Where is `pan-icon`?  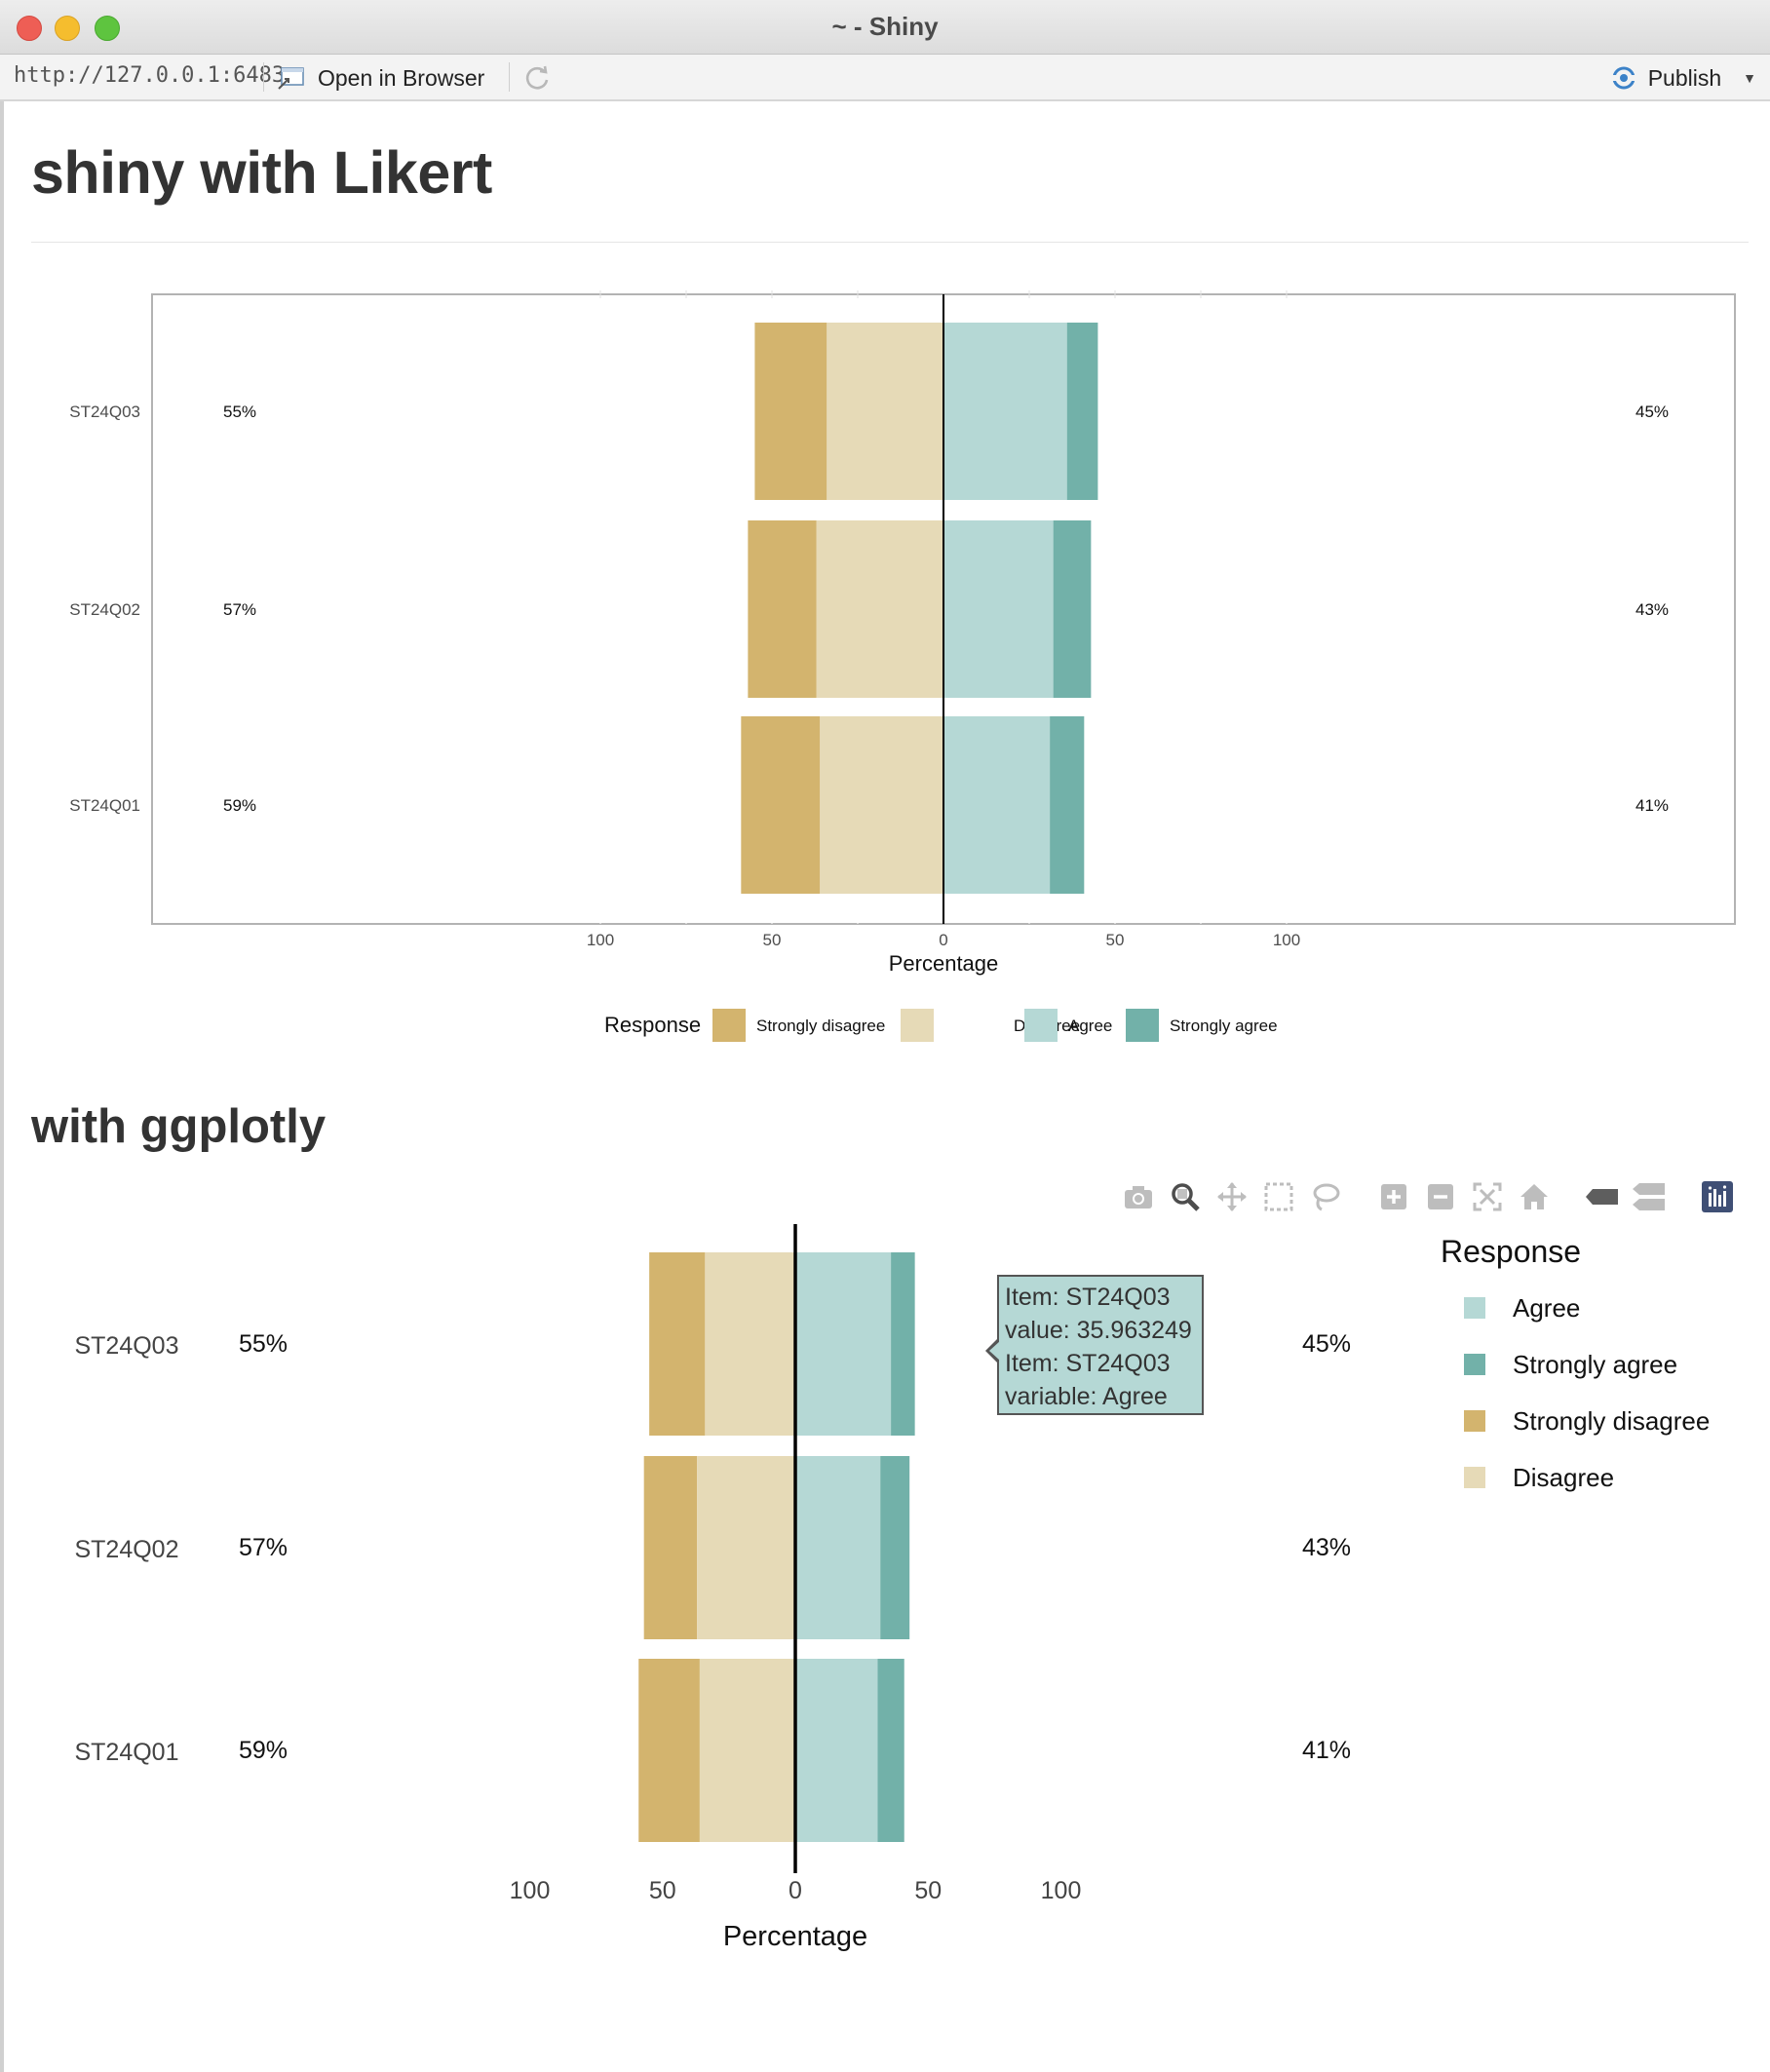
pan-icon is located at coordinates (1232, 1196).